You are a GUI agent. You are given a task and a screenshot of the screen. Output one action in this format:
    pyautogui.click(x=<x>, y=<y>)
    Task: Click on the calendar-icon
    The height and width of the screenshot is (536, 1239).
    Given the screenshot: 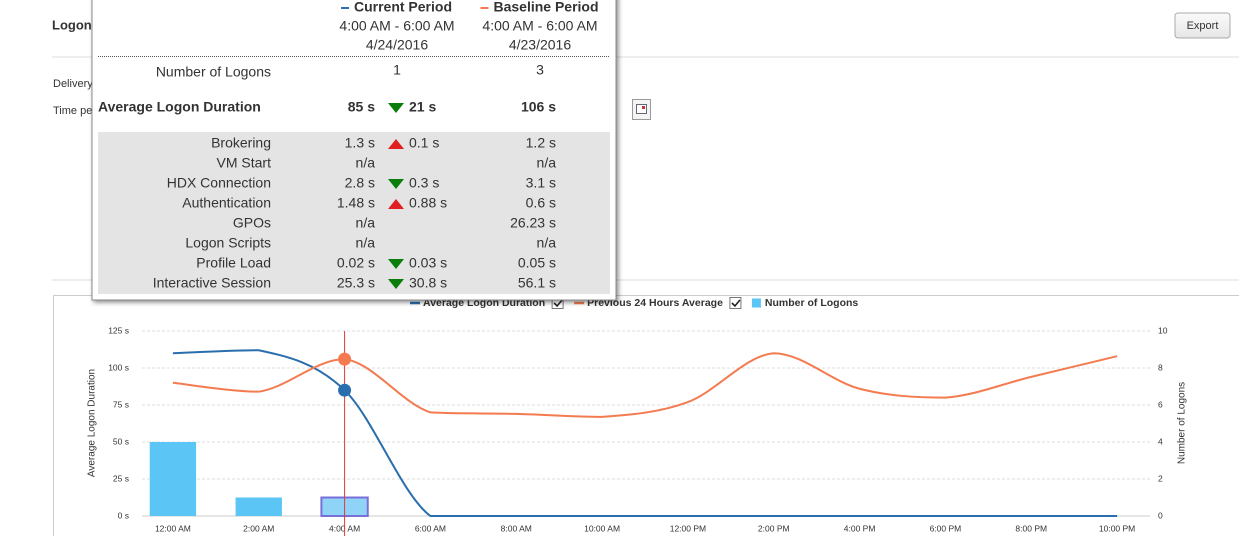 What is the action you would take?
    pyautogui.click(x=641, y=109)
    